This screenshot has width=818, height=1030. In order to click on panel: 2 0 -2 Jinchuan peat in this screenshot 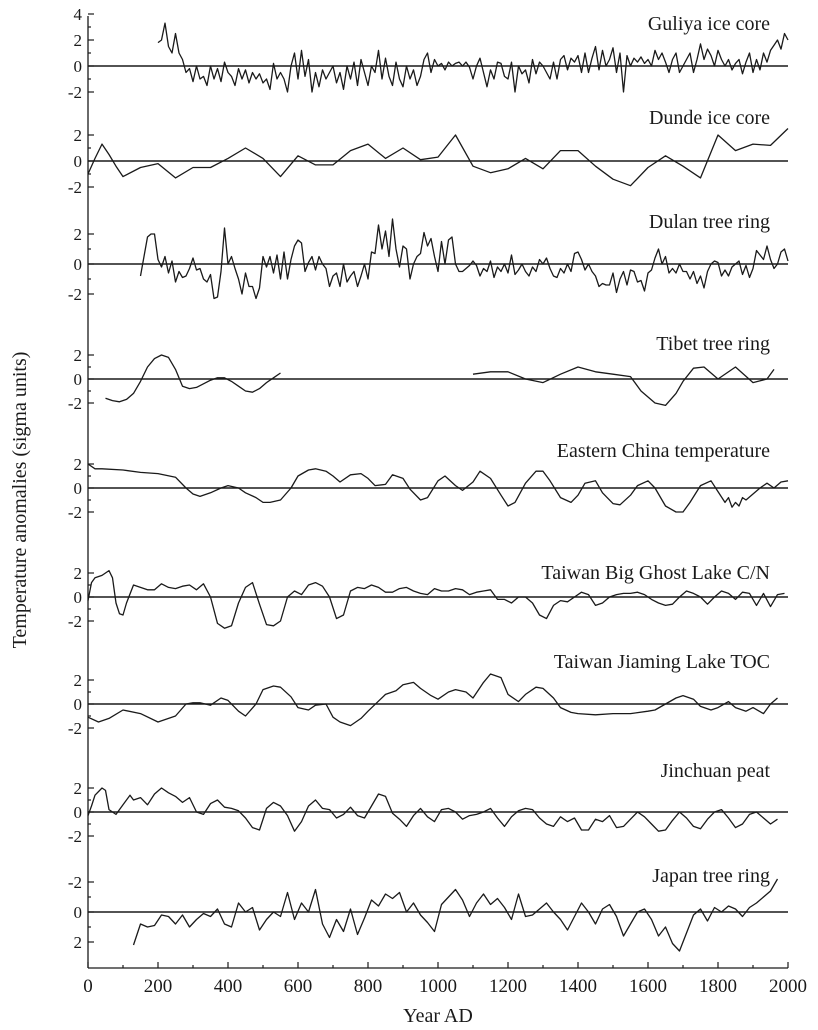, I will do `click(428, 803)`.